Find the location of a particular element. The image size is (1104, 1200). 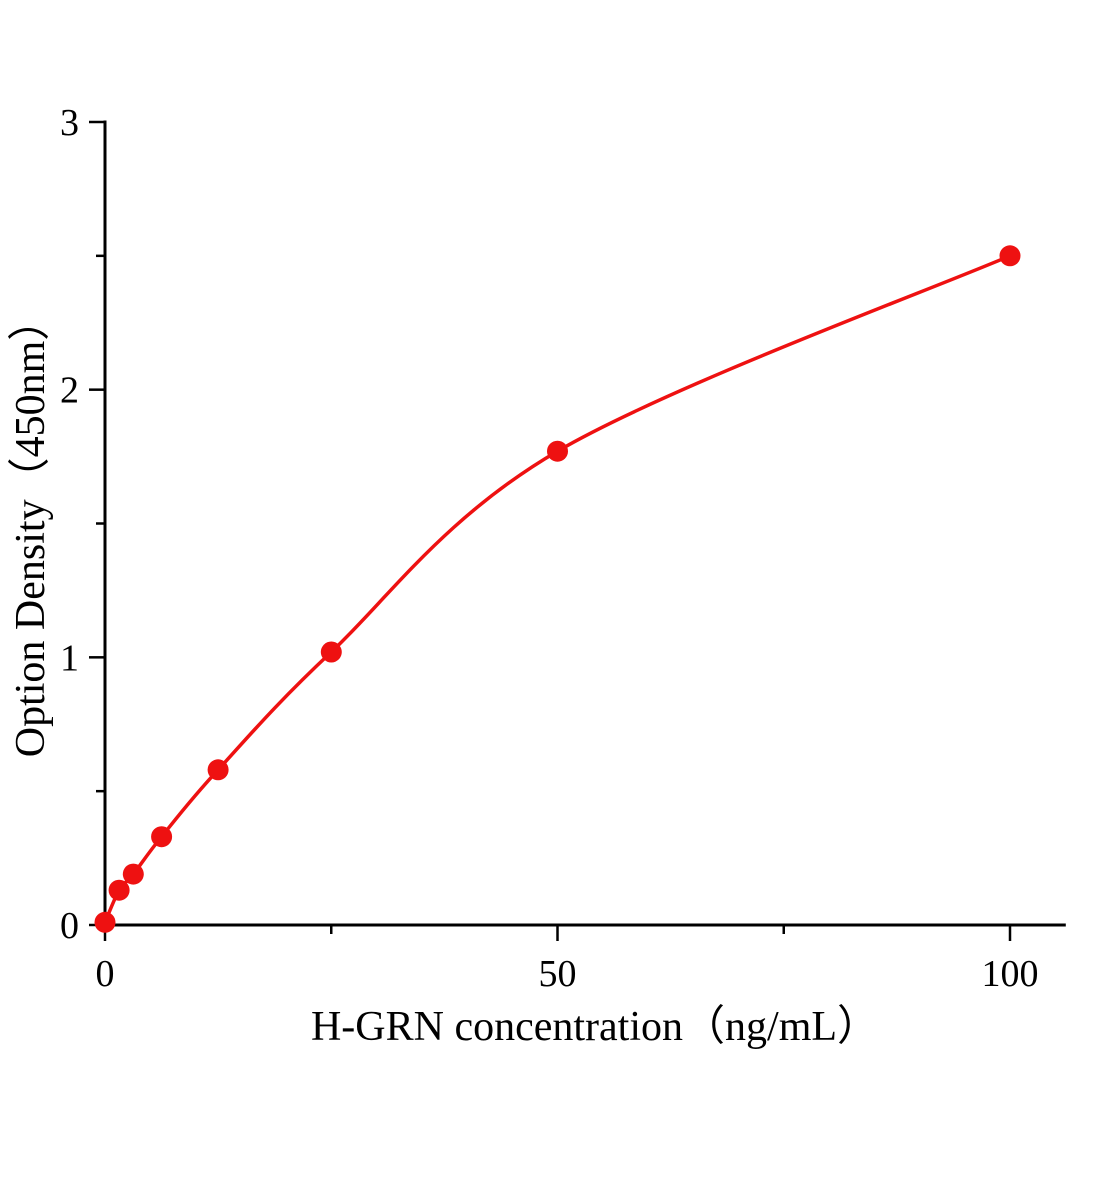

y-tick-label: 0 is located at coordinates (69, 926).